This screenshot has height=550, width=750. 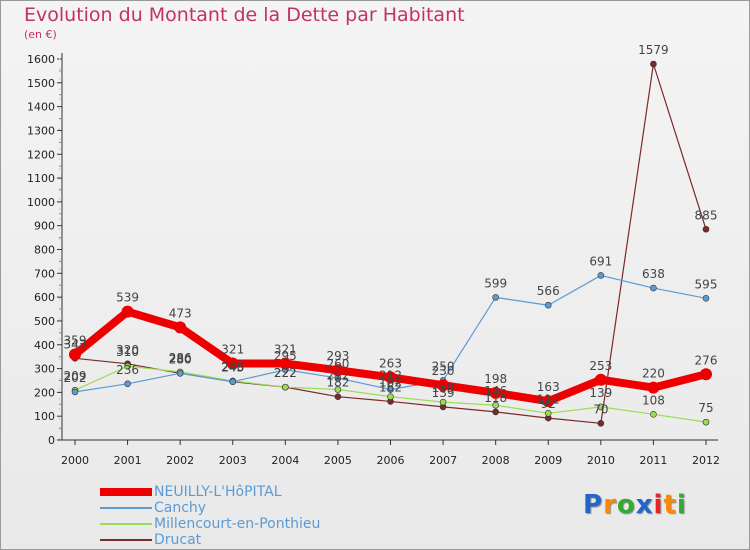 What do you see at coordinates (41, 59) in the screenshot?
I see `y-tick-label: 1600` at bounding box center [41, 59].